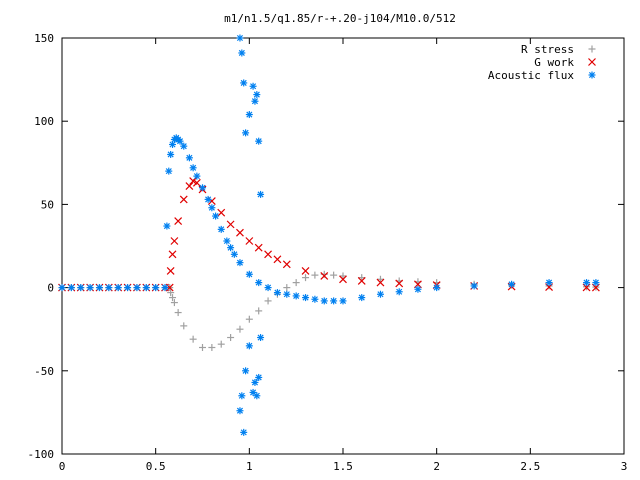  What do you see at coordinates (340, 18) in the screenshot?
I see `chart-title: m1/n1.5/q1.85/r-+.20-j104/M10.0/512` at bounding box center [340, 18].